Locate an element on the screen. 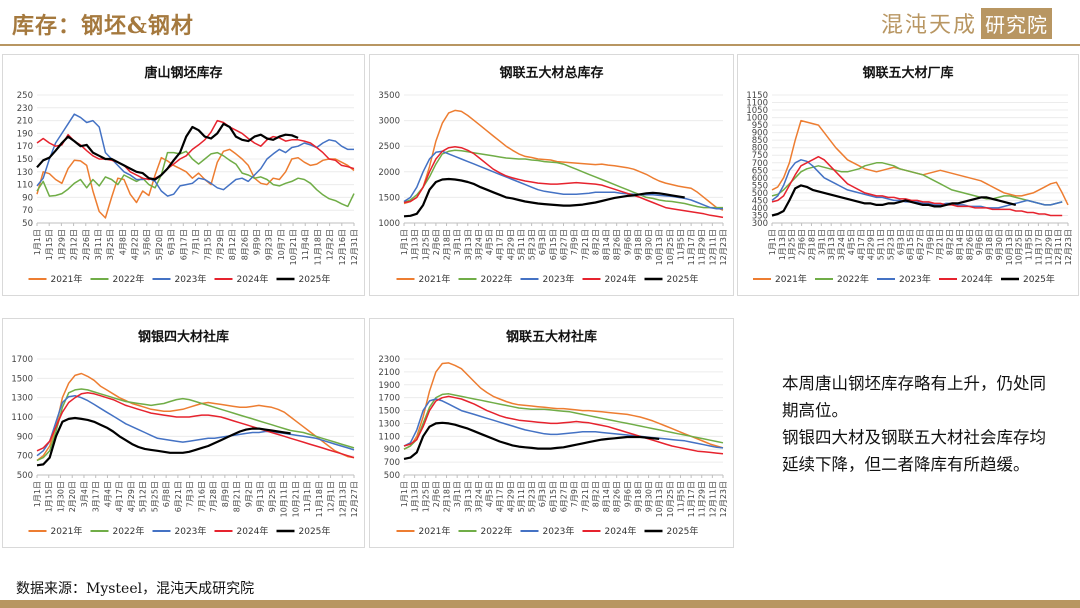  x-tick-label: 7月28日 is located at coordinates (213, 496).